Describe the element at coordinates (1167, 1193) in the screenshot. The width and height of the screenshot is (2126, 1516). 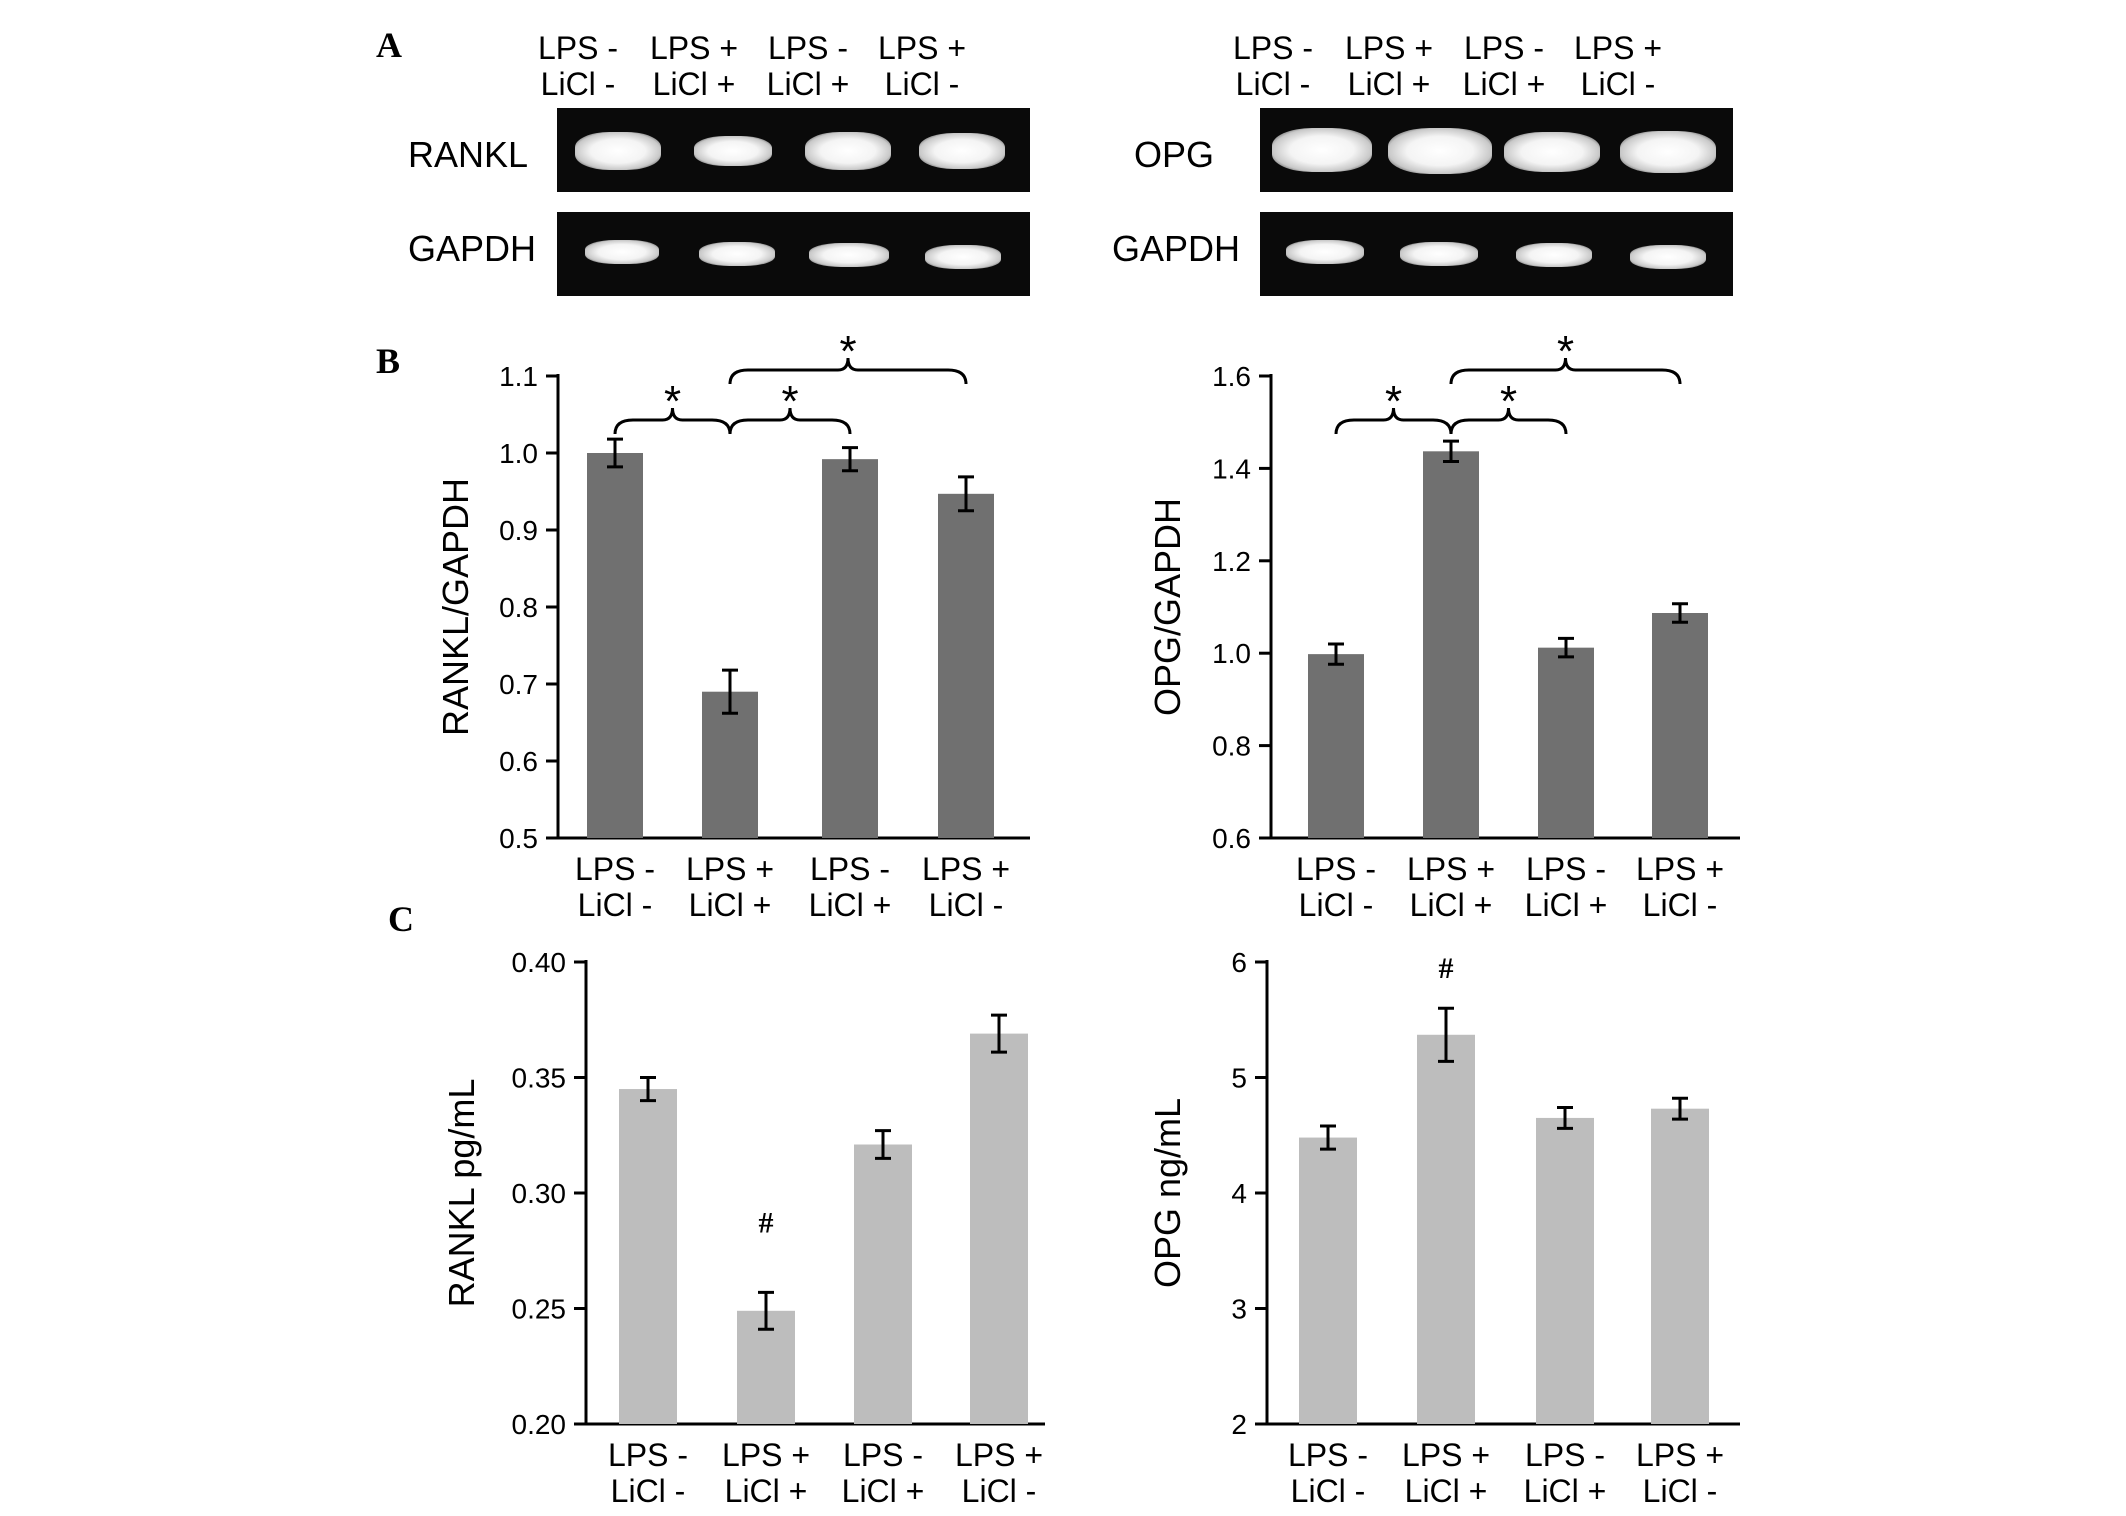
I see `c_right-y-axis-title: OPG ng/mL` at that location.